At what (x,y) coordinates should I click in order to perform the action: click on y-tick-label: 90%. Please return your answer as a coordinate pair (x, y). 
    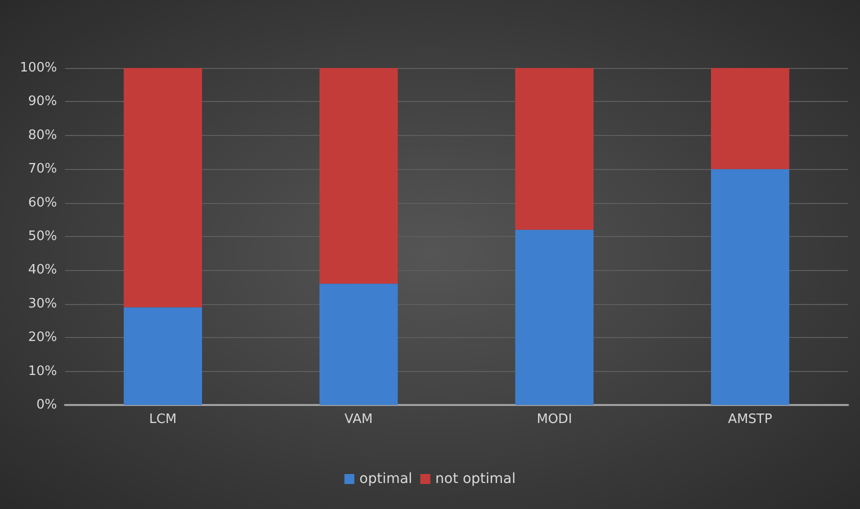
    Looking at the image, I should click on (42, 102).